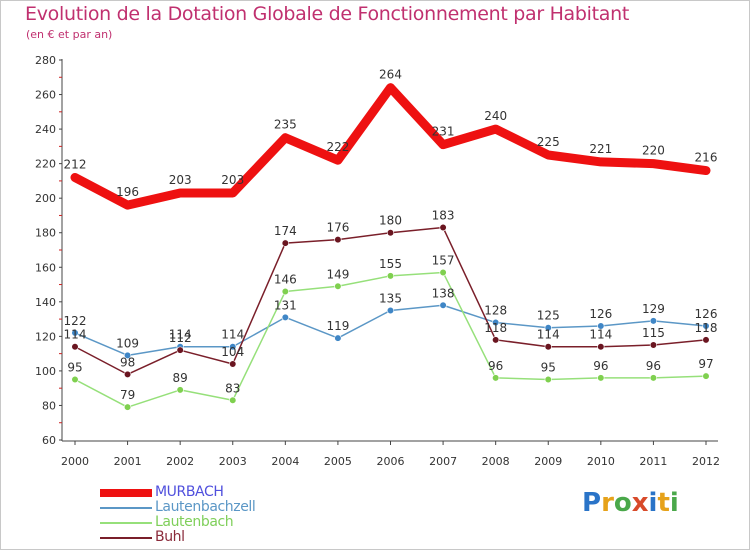 This screenshot has height=550, width=750. I want to click on proxiti-logo: Proxiti, so click(630, 503).